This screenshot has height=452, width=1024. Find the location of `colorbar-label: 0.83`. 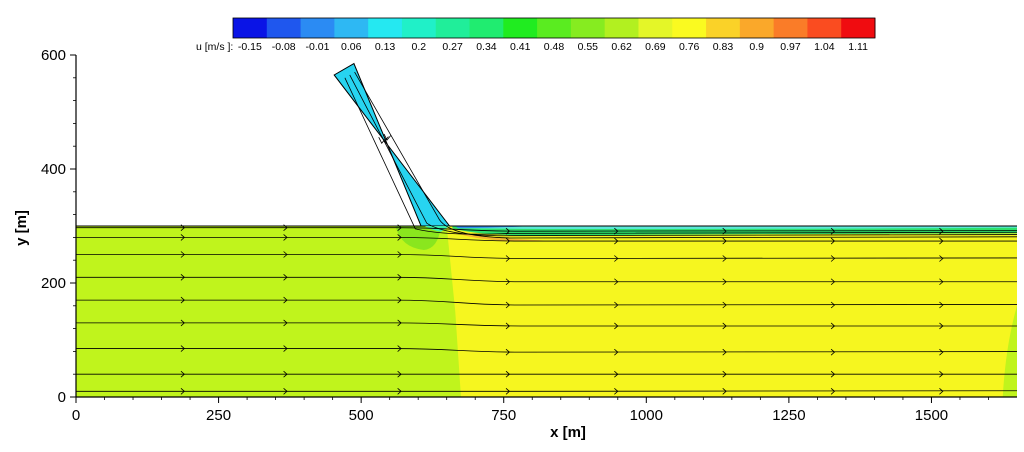

colorbar-label: 0.83 is located at coordinates (723, 47).